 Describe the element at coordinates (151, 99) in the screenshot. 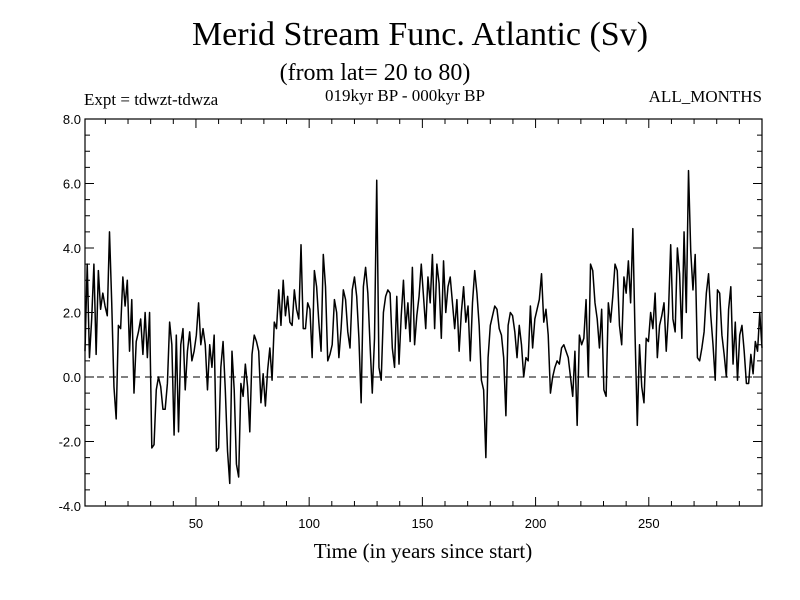

I see `experiment-label: Expt = tdwzt-tdwza` at that location.